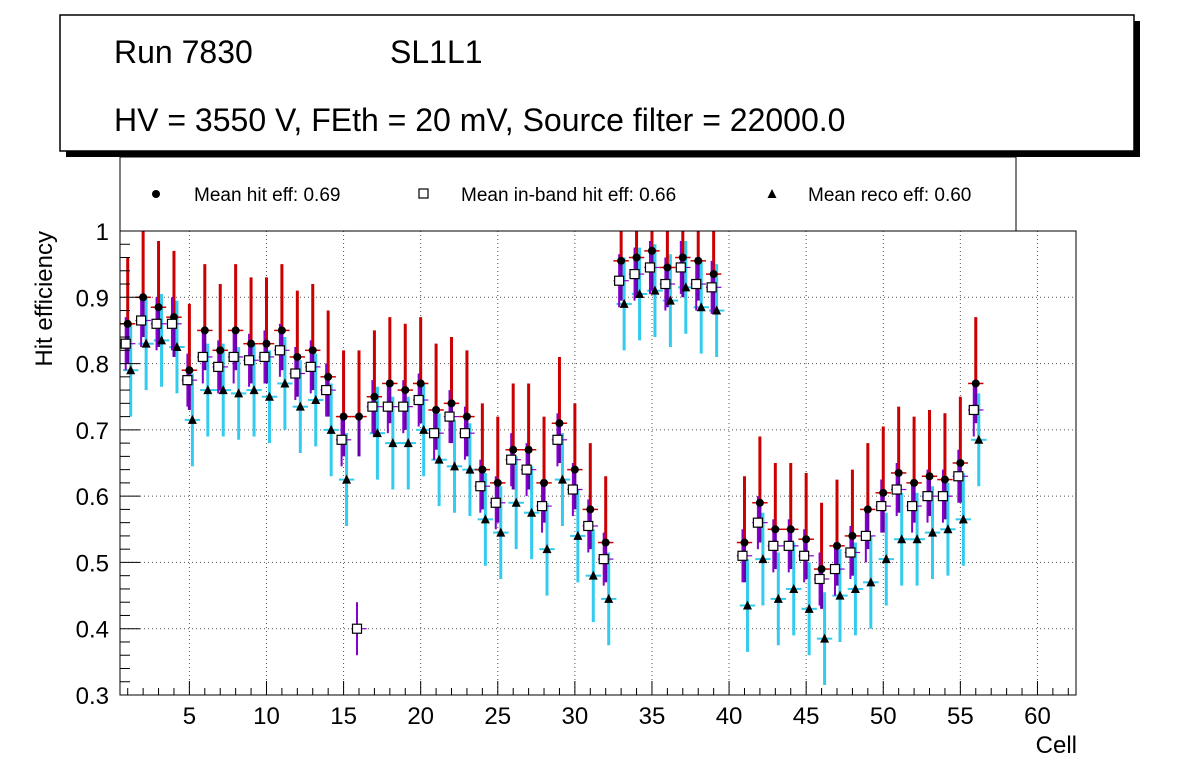 This screenshot has height=777, width=1196. I want to click on y-tick-label: 1, so click(102, 232).